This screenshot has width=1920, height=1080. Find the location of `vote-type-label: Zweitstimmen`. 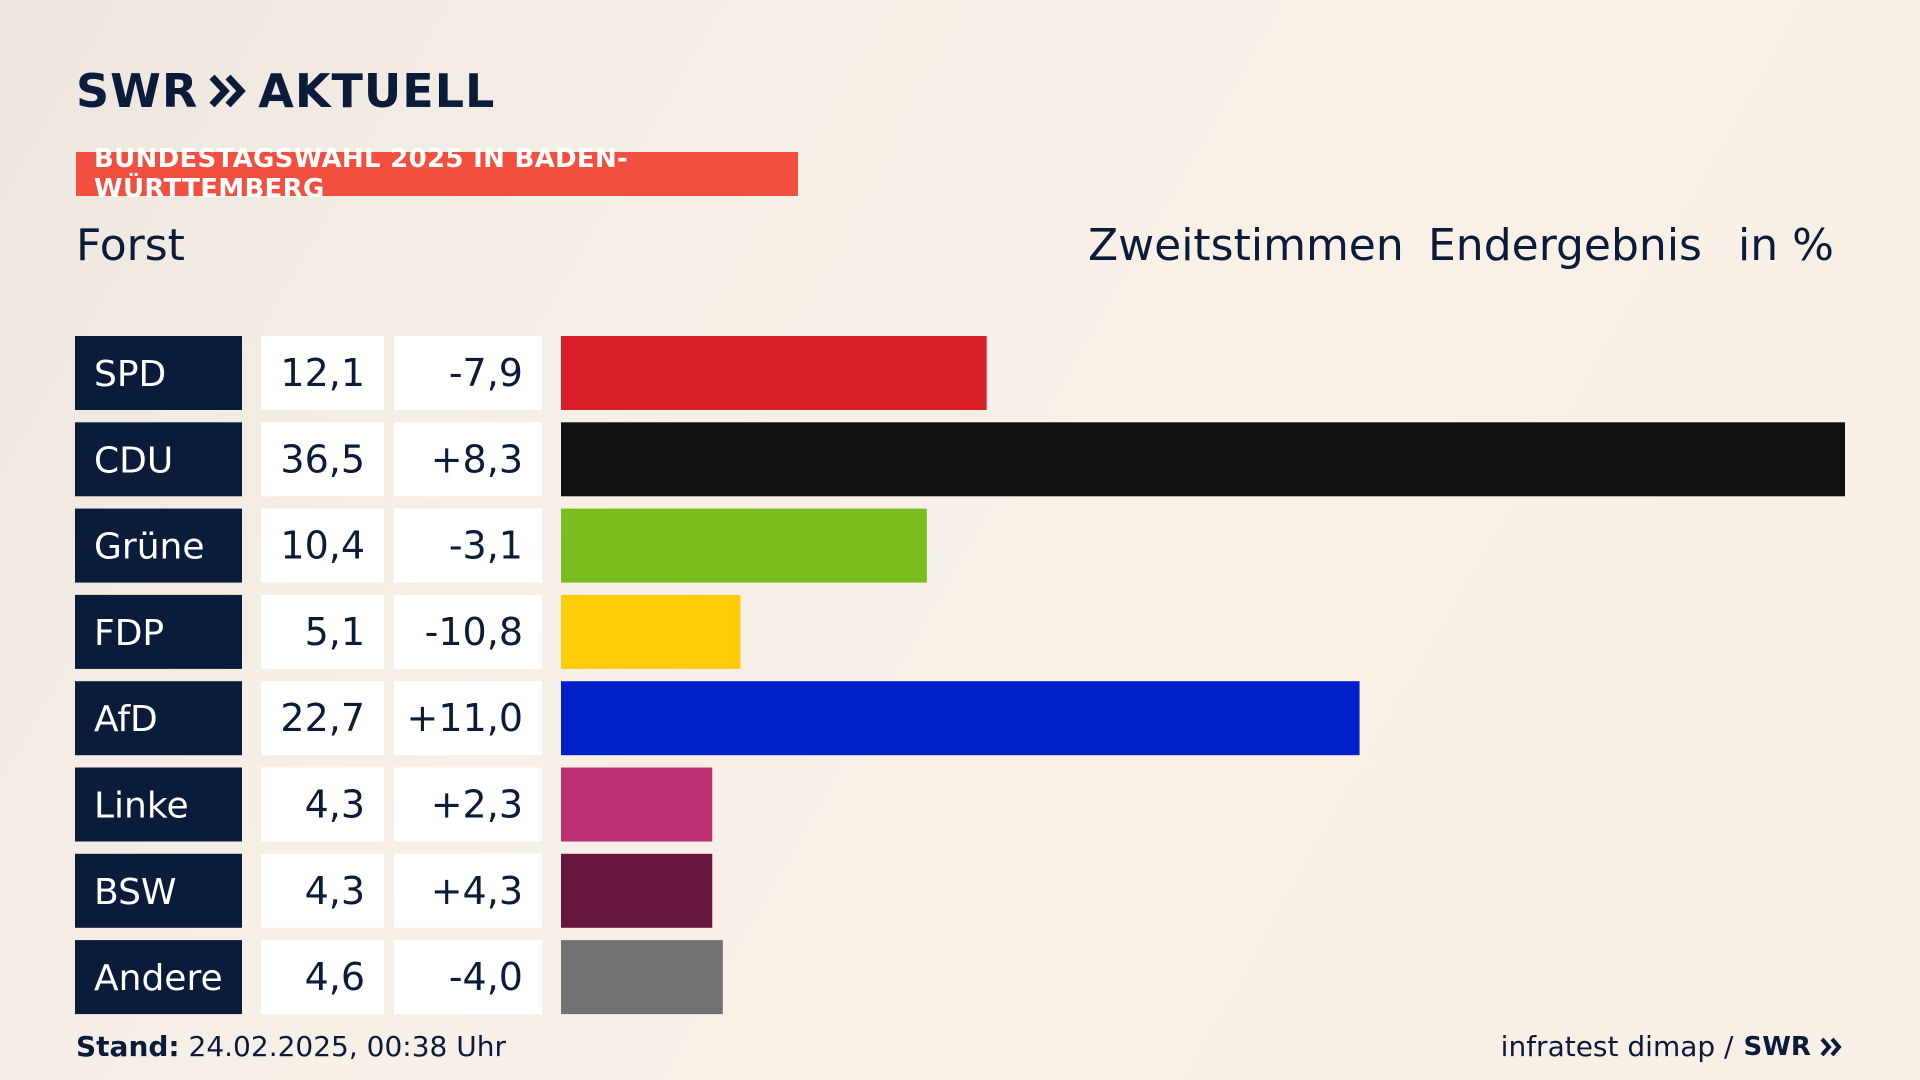

vote-type-label: Zweitstimmen is located at coordinates (1246, 245).